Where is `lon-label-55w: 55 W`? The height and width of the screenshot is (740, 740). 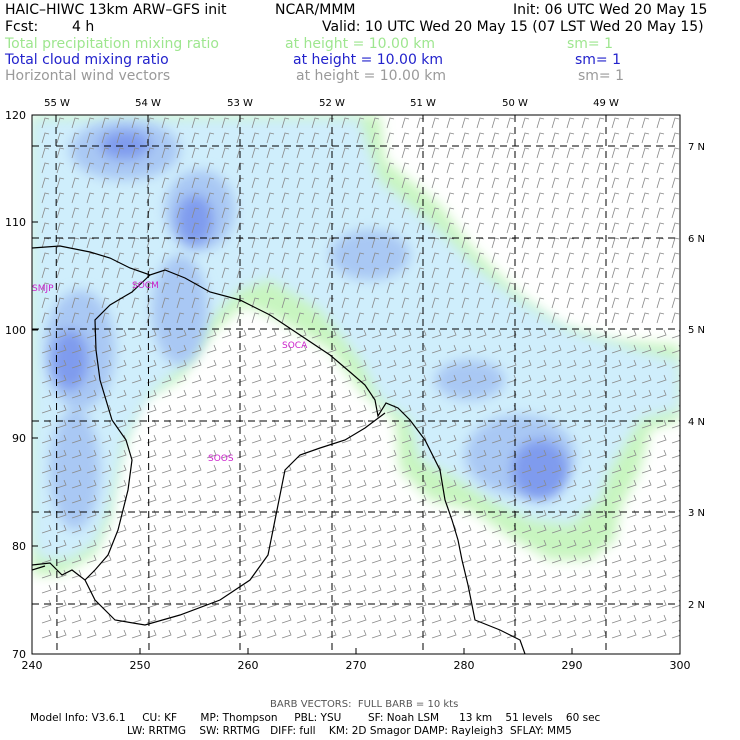 lon-label-55w: 55 W is located at coordinates (57, 103).